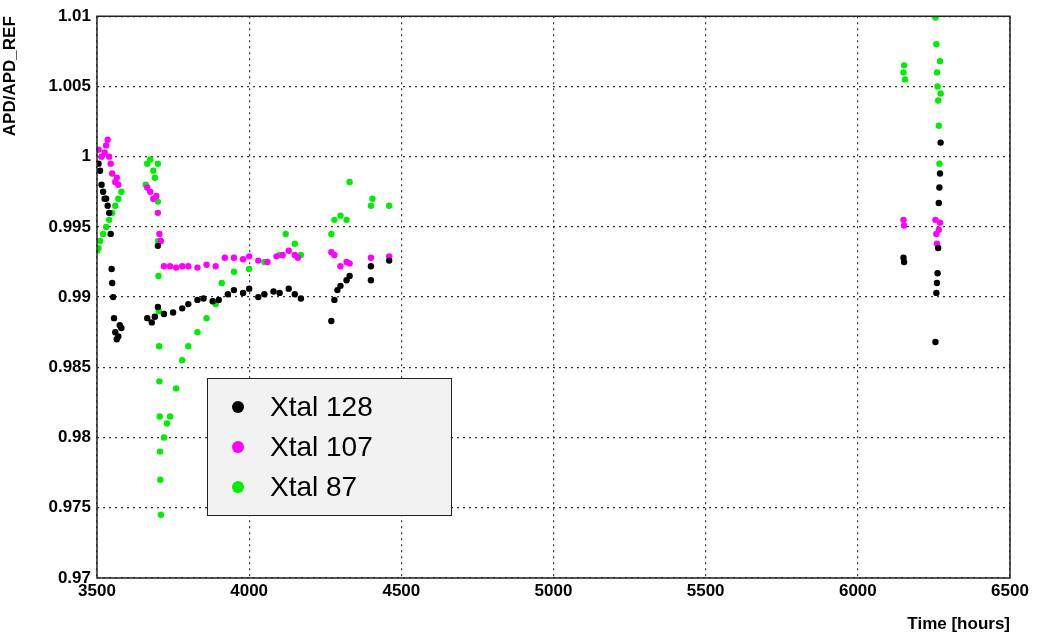 The width and height of the screenshot is (1050, 635). What do you see at coordinates (74, 296) in the screenshot?
I see `y-tick-label: 0.99` at bounding box center [74, 296].